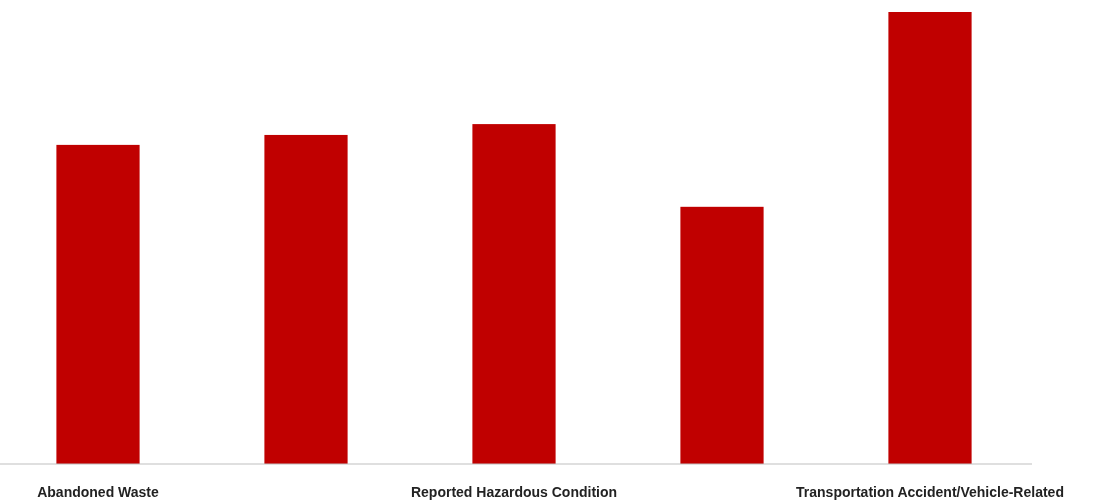 This screenshot has height=500, width=1107. Describe the element at coordinates (930, 492) in the screenshot. I see `x-tick-label: Transportation Accident/Vehicle-Related` at that location.